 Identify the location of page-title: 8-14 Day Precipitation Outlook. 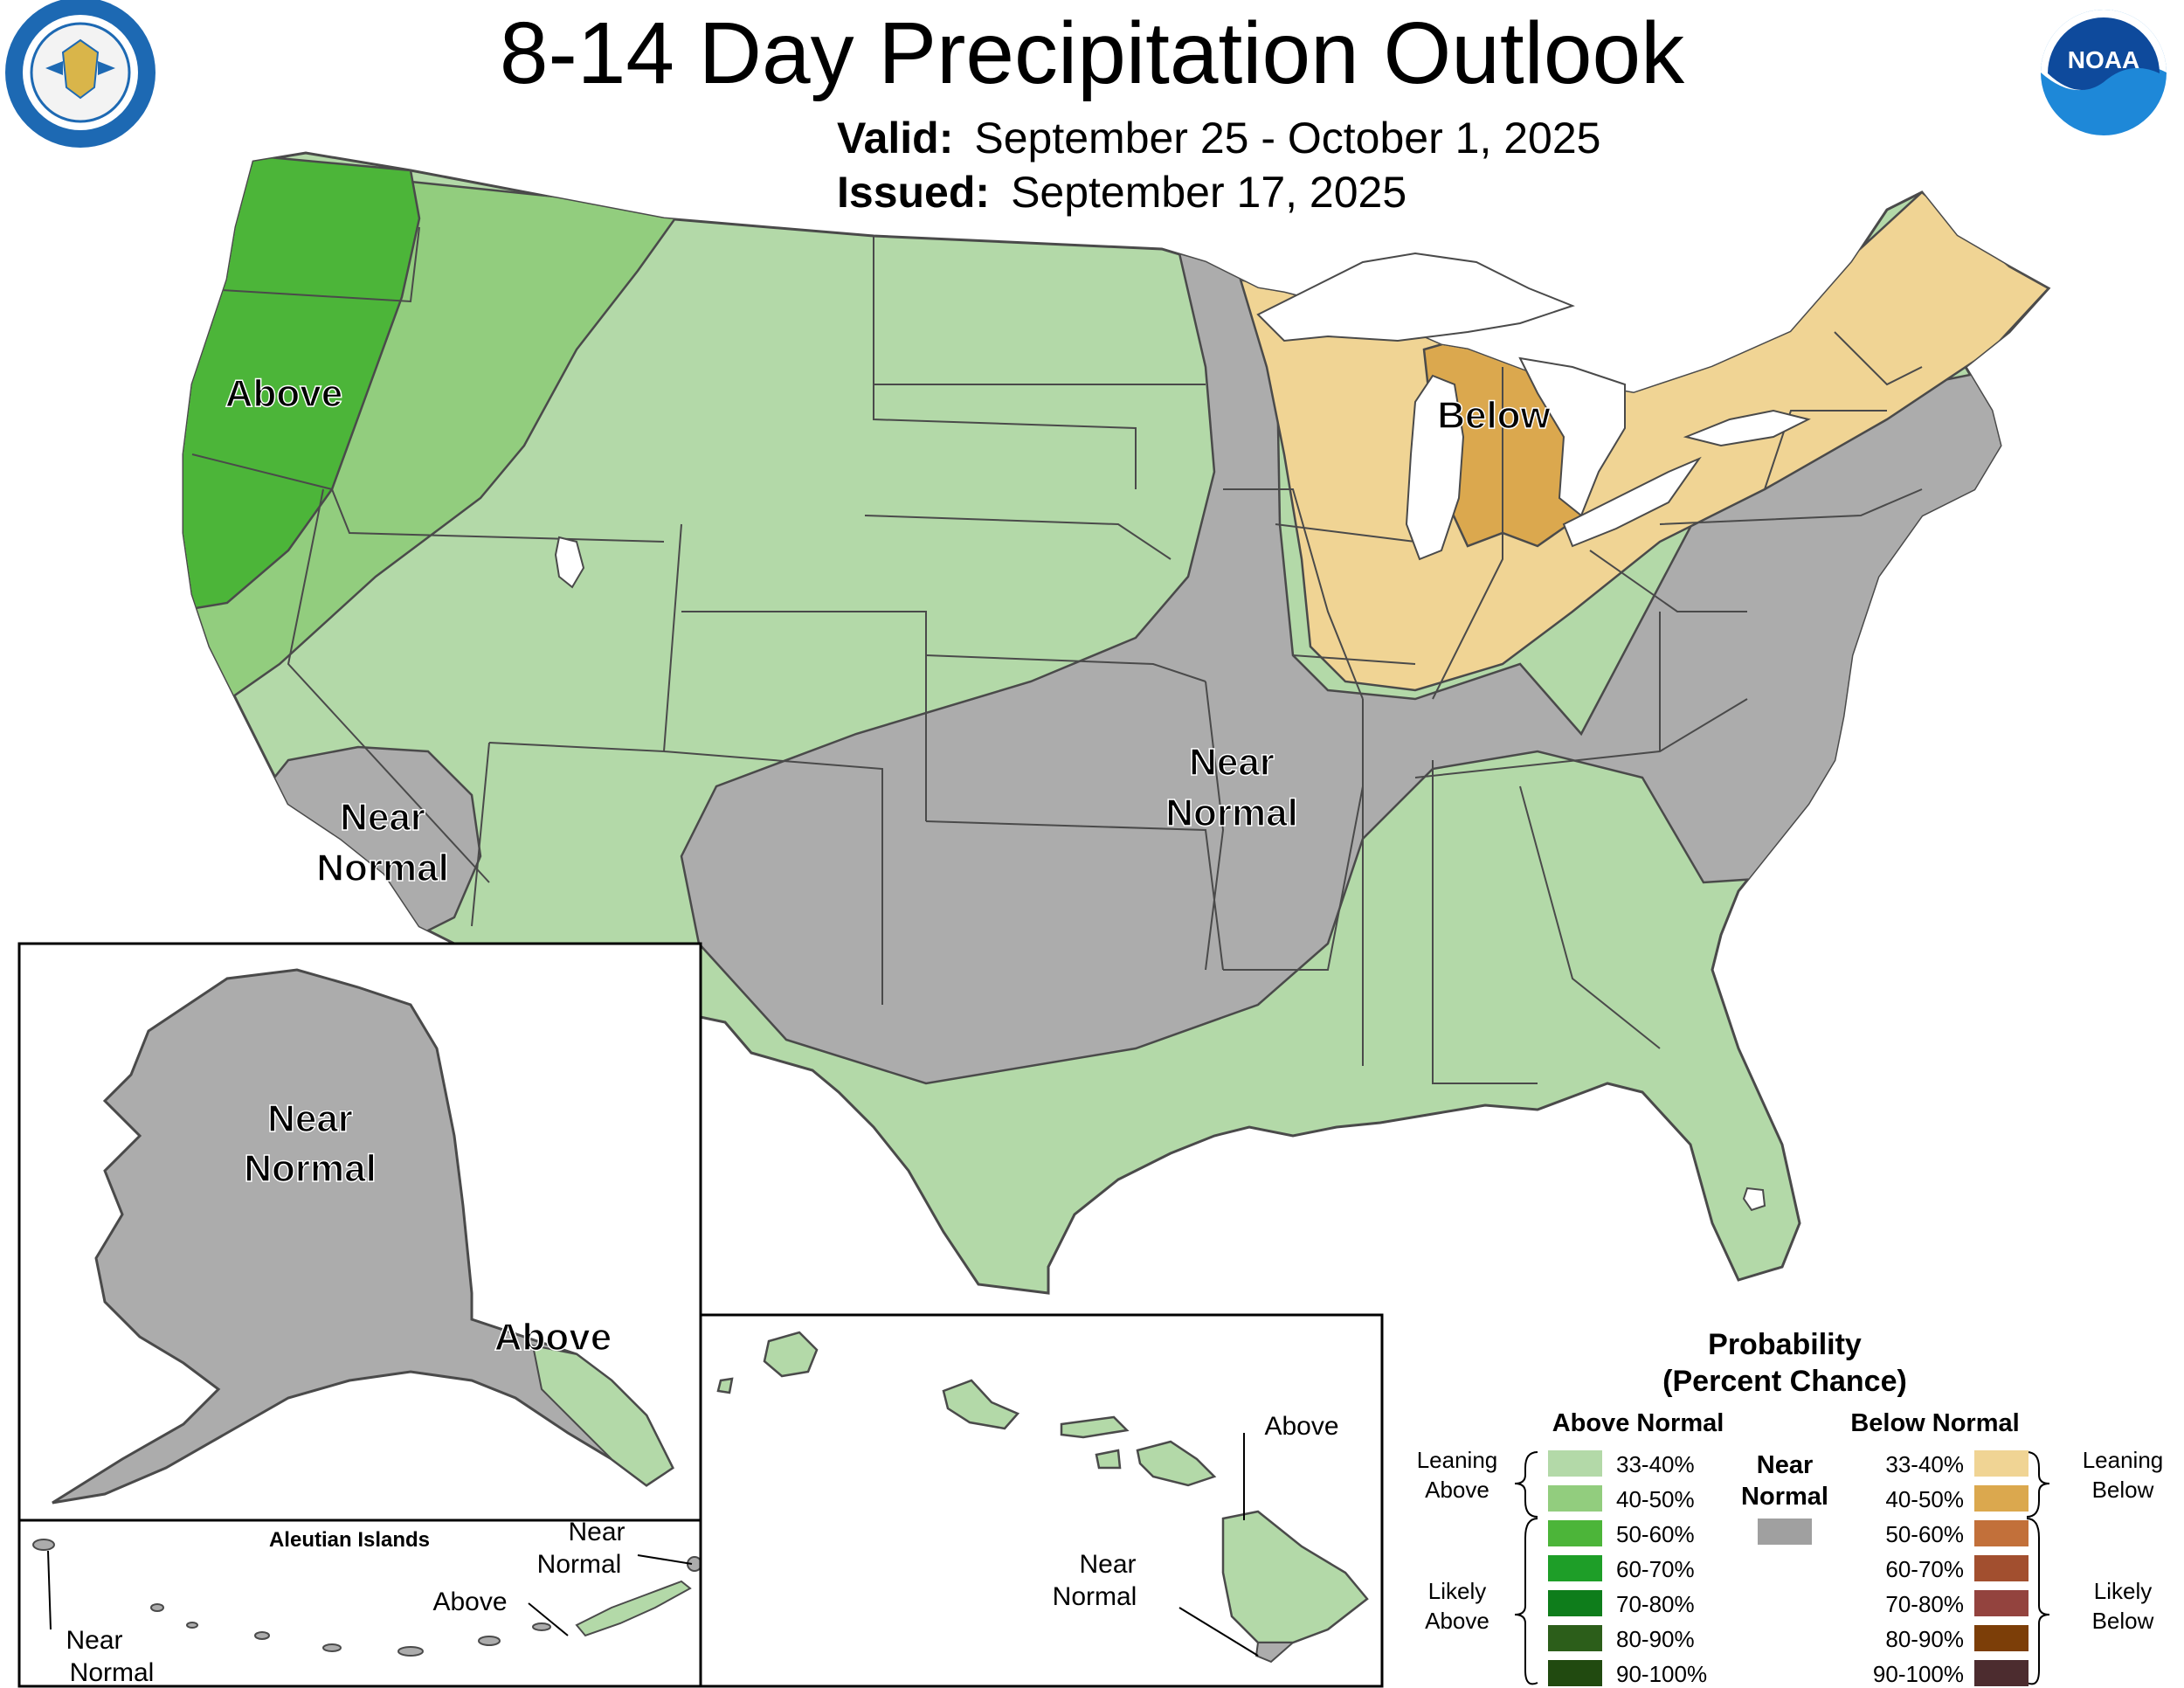
(1092, 53).